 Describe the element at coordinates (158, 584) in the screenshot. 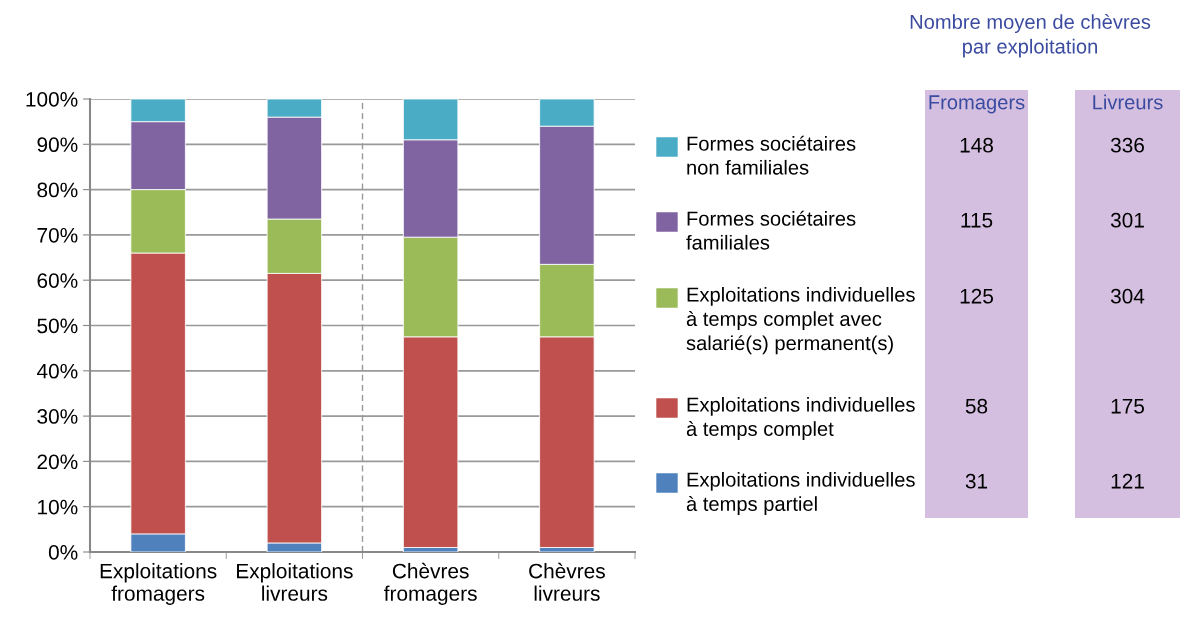

I see `x-tick-label: Exploitations fromagers` at that location.